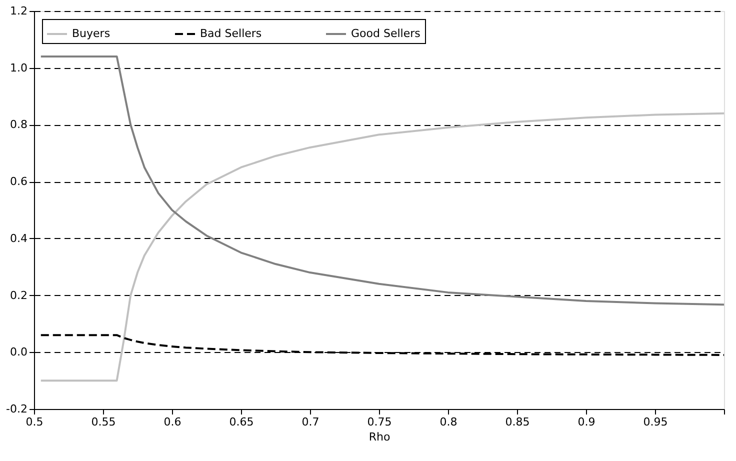 The height and width of the screenshot is (461, 736). I want to click on x-tick-label: 0.75, so click(379, 422).